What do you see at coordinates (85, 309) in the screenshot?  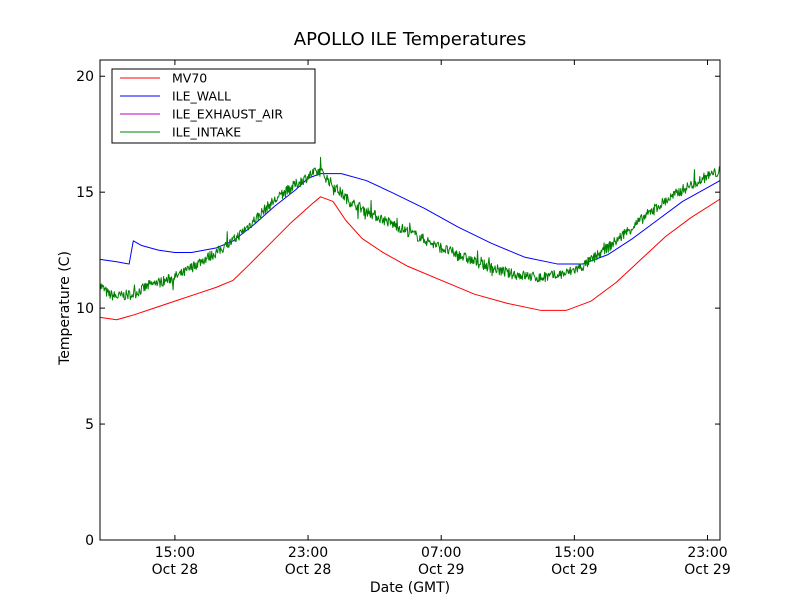 I see `y-tick-label: 10` at bounding box center [85, 309].